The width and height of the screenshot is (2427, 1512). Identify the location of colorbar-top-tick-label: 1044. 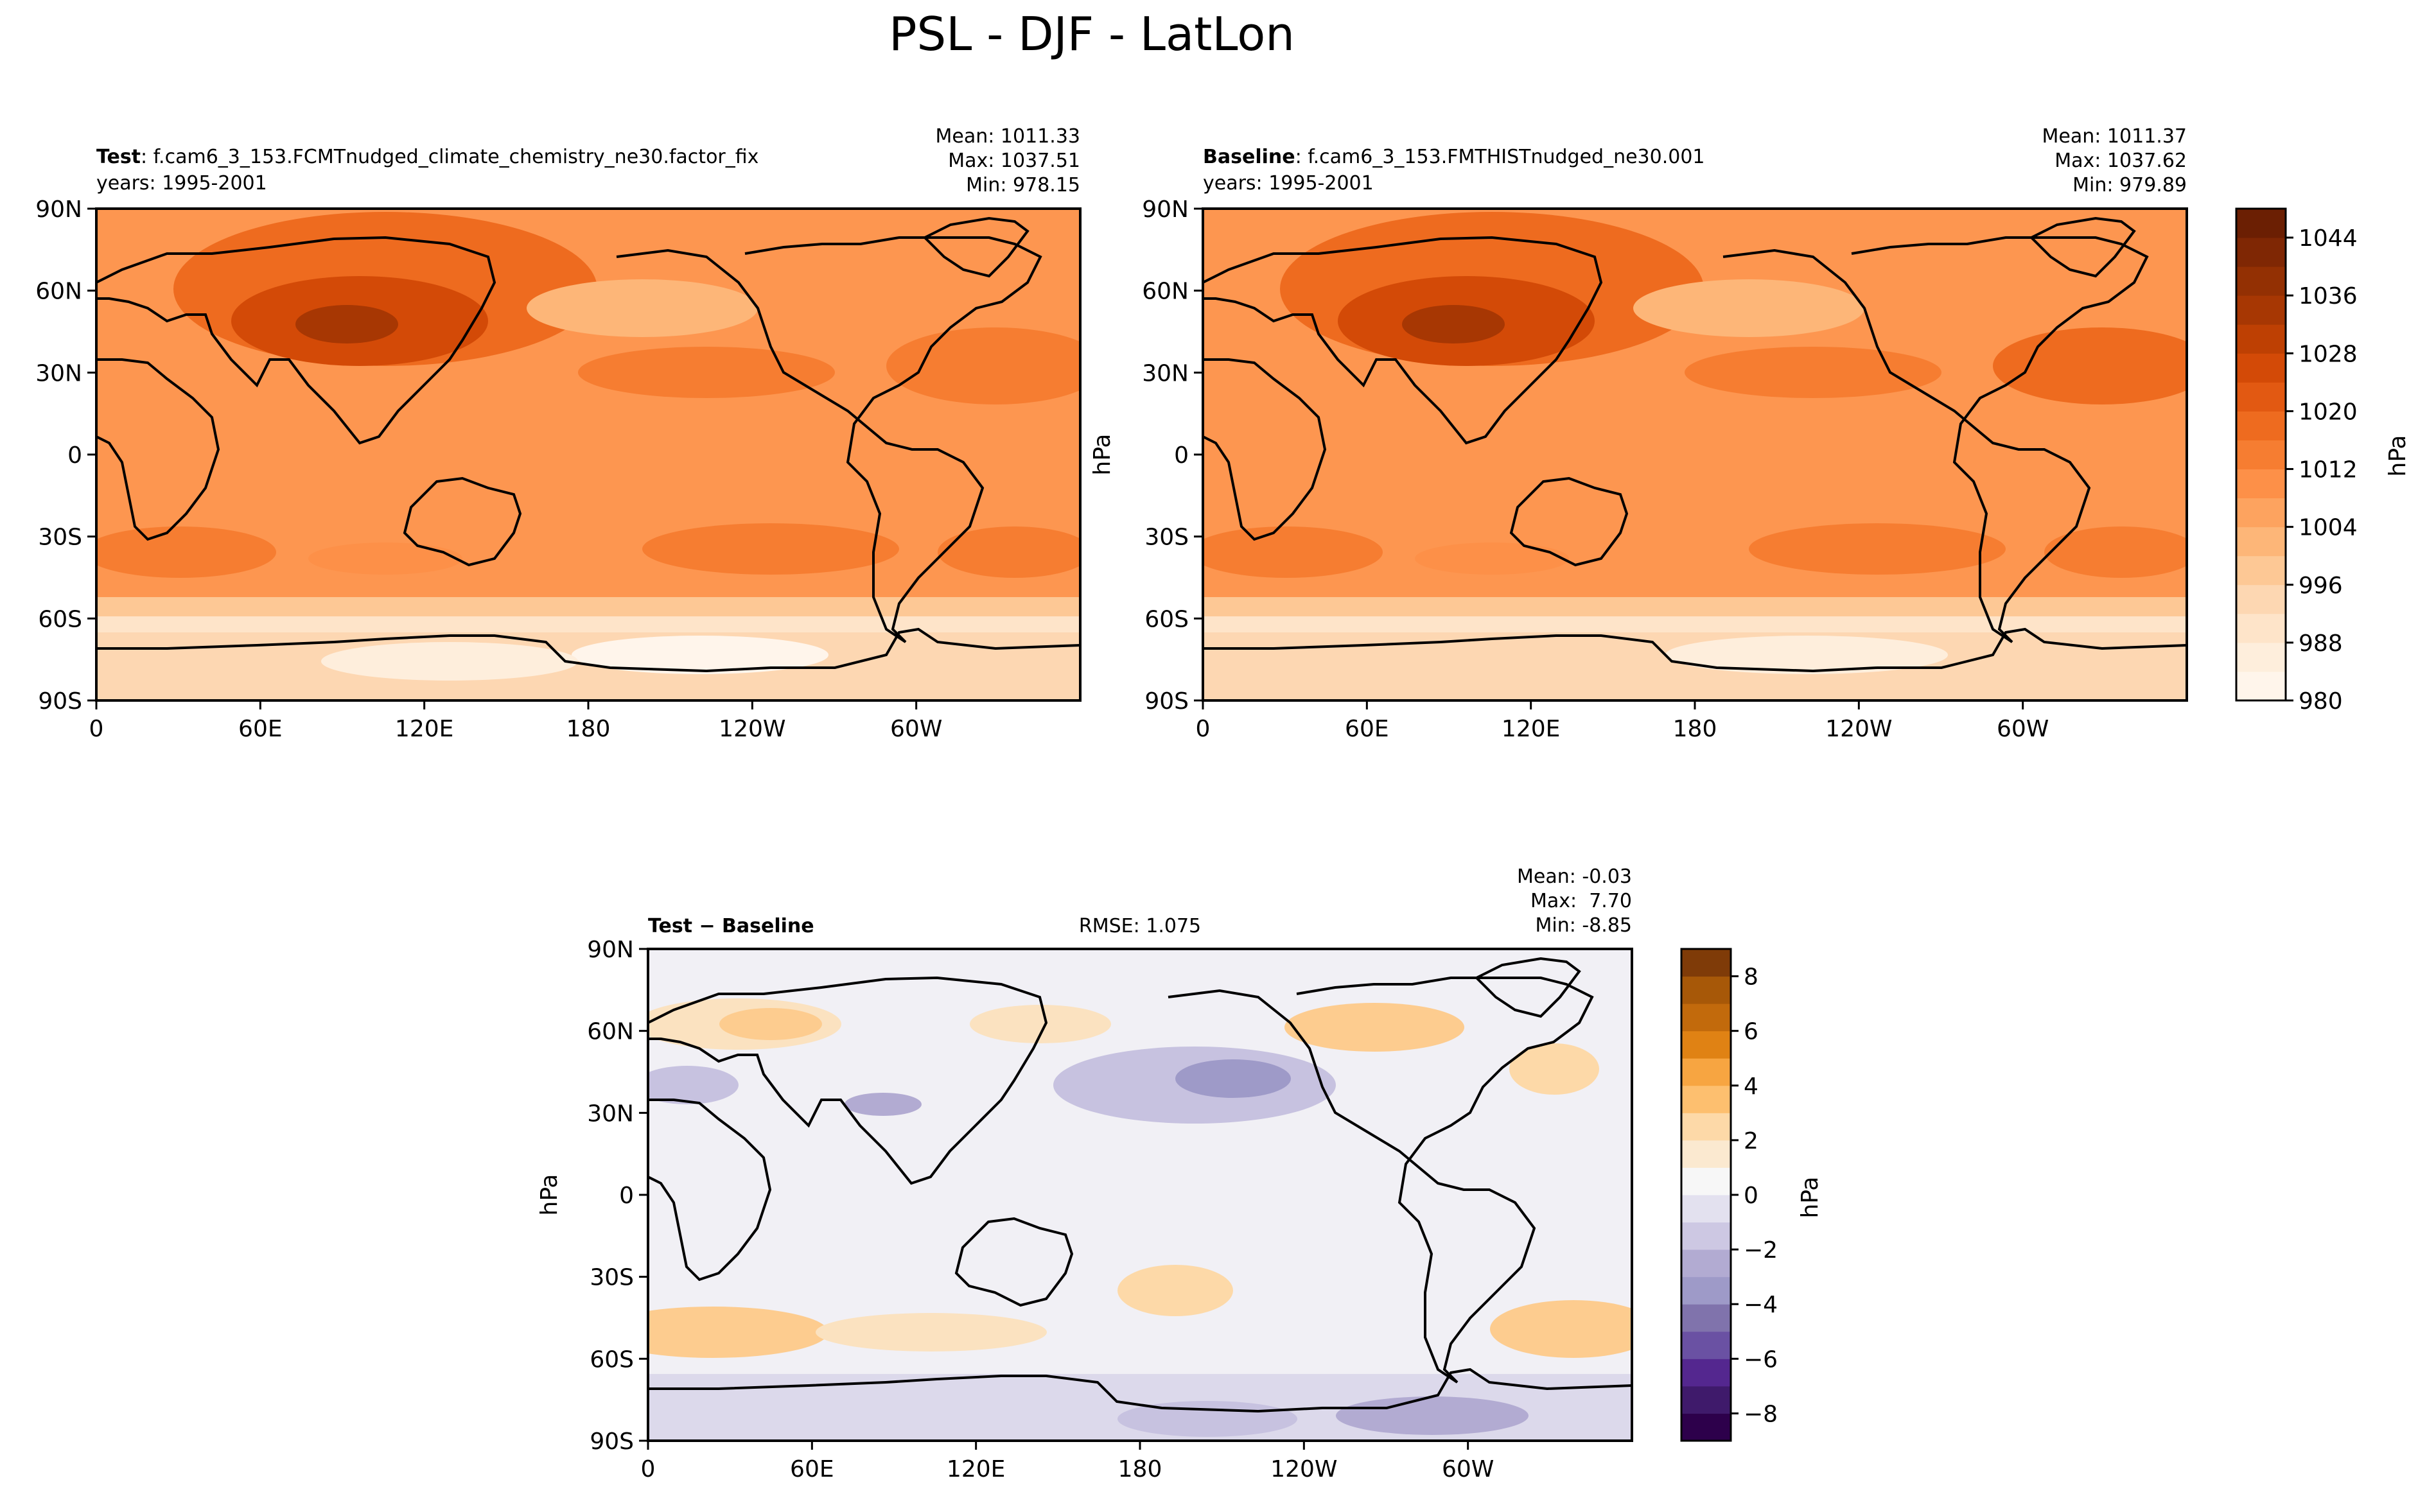
(2328, 238).